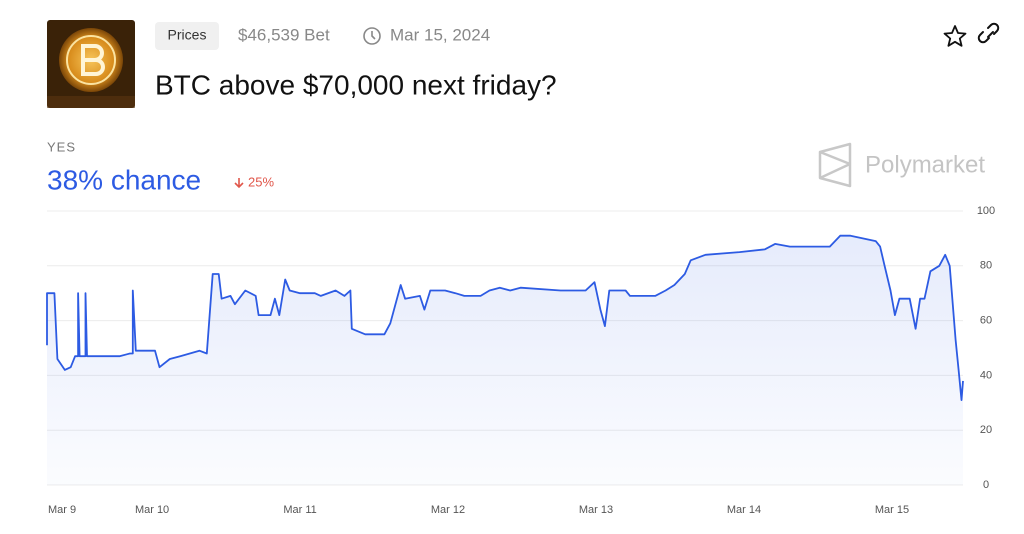 This screenshot has width=1024, height=534. I want to click on x-tick-label: Mar 9, so click(62, 510).